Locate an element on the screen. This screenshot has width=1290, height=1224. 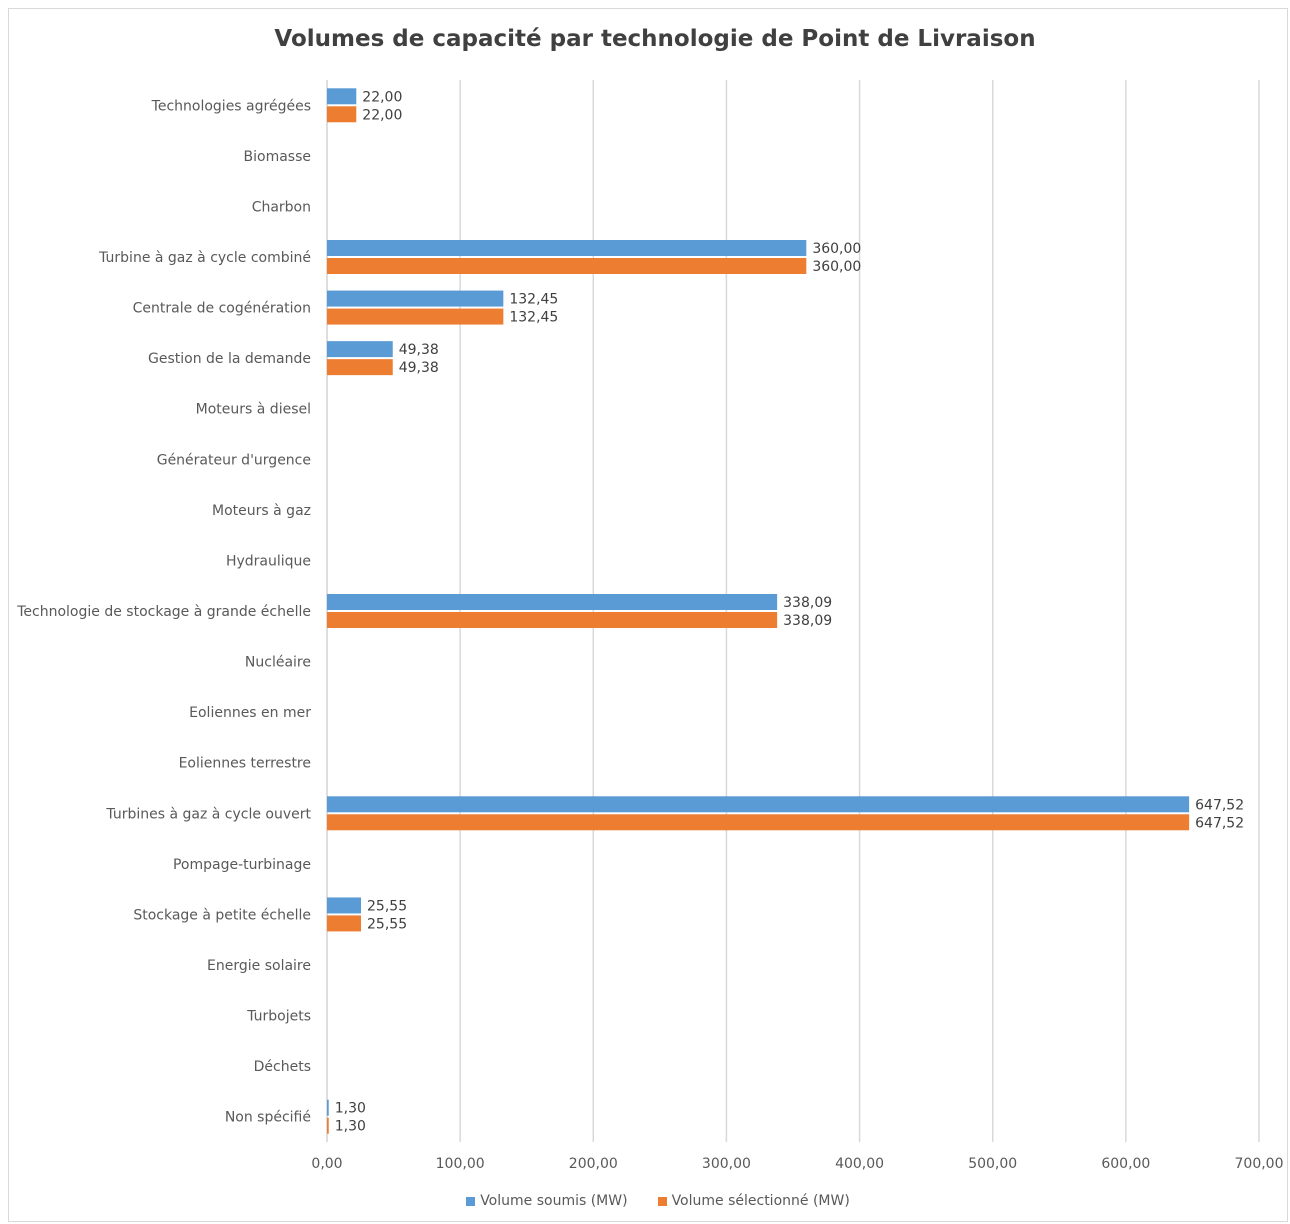
data-label-selected: 49,38 is located at coordinates (419, 368).